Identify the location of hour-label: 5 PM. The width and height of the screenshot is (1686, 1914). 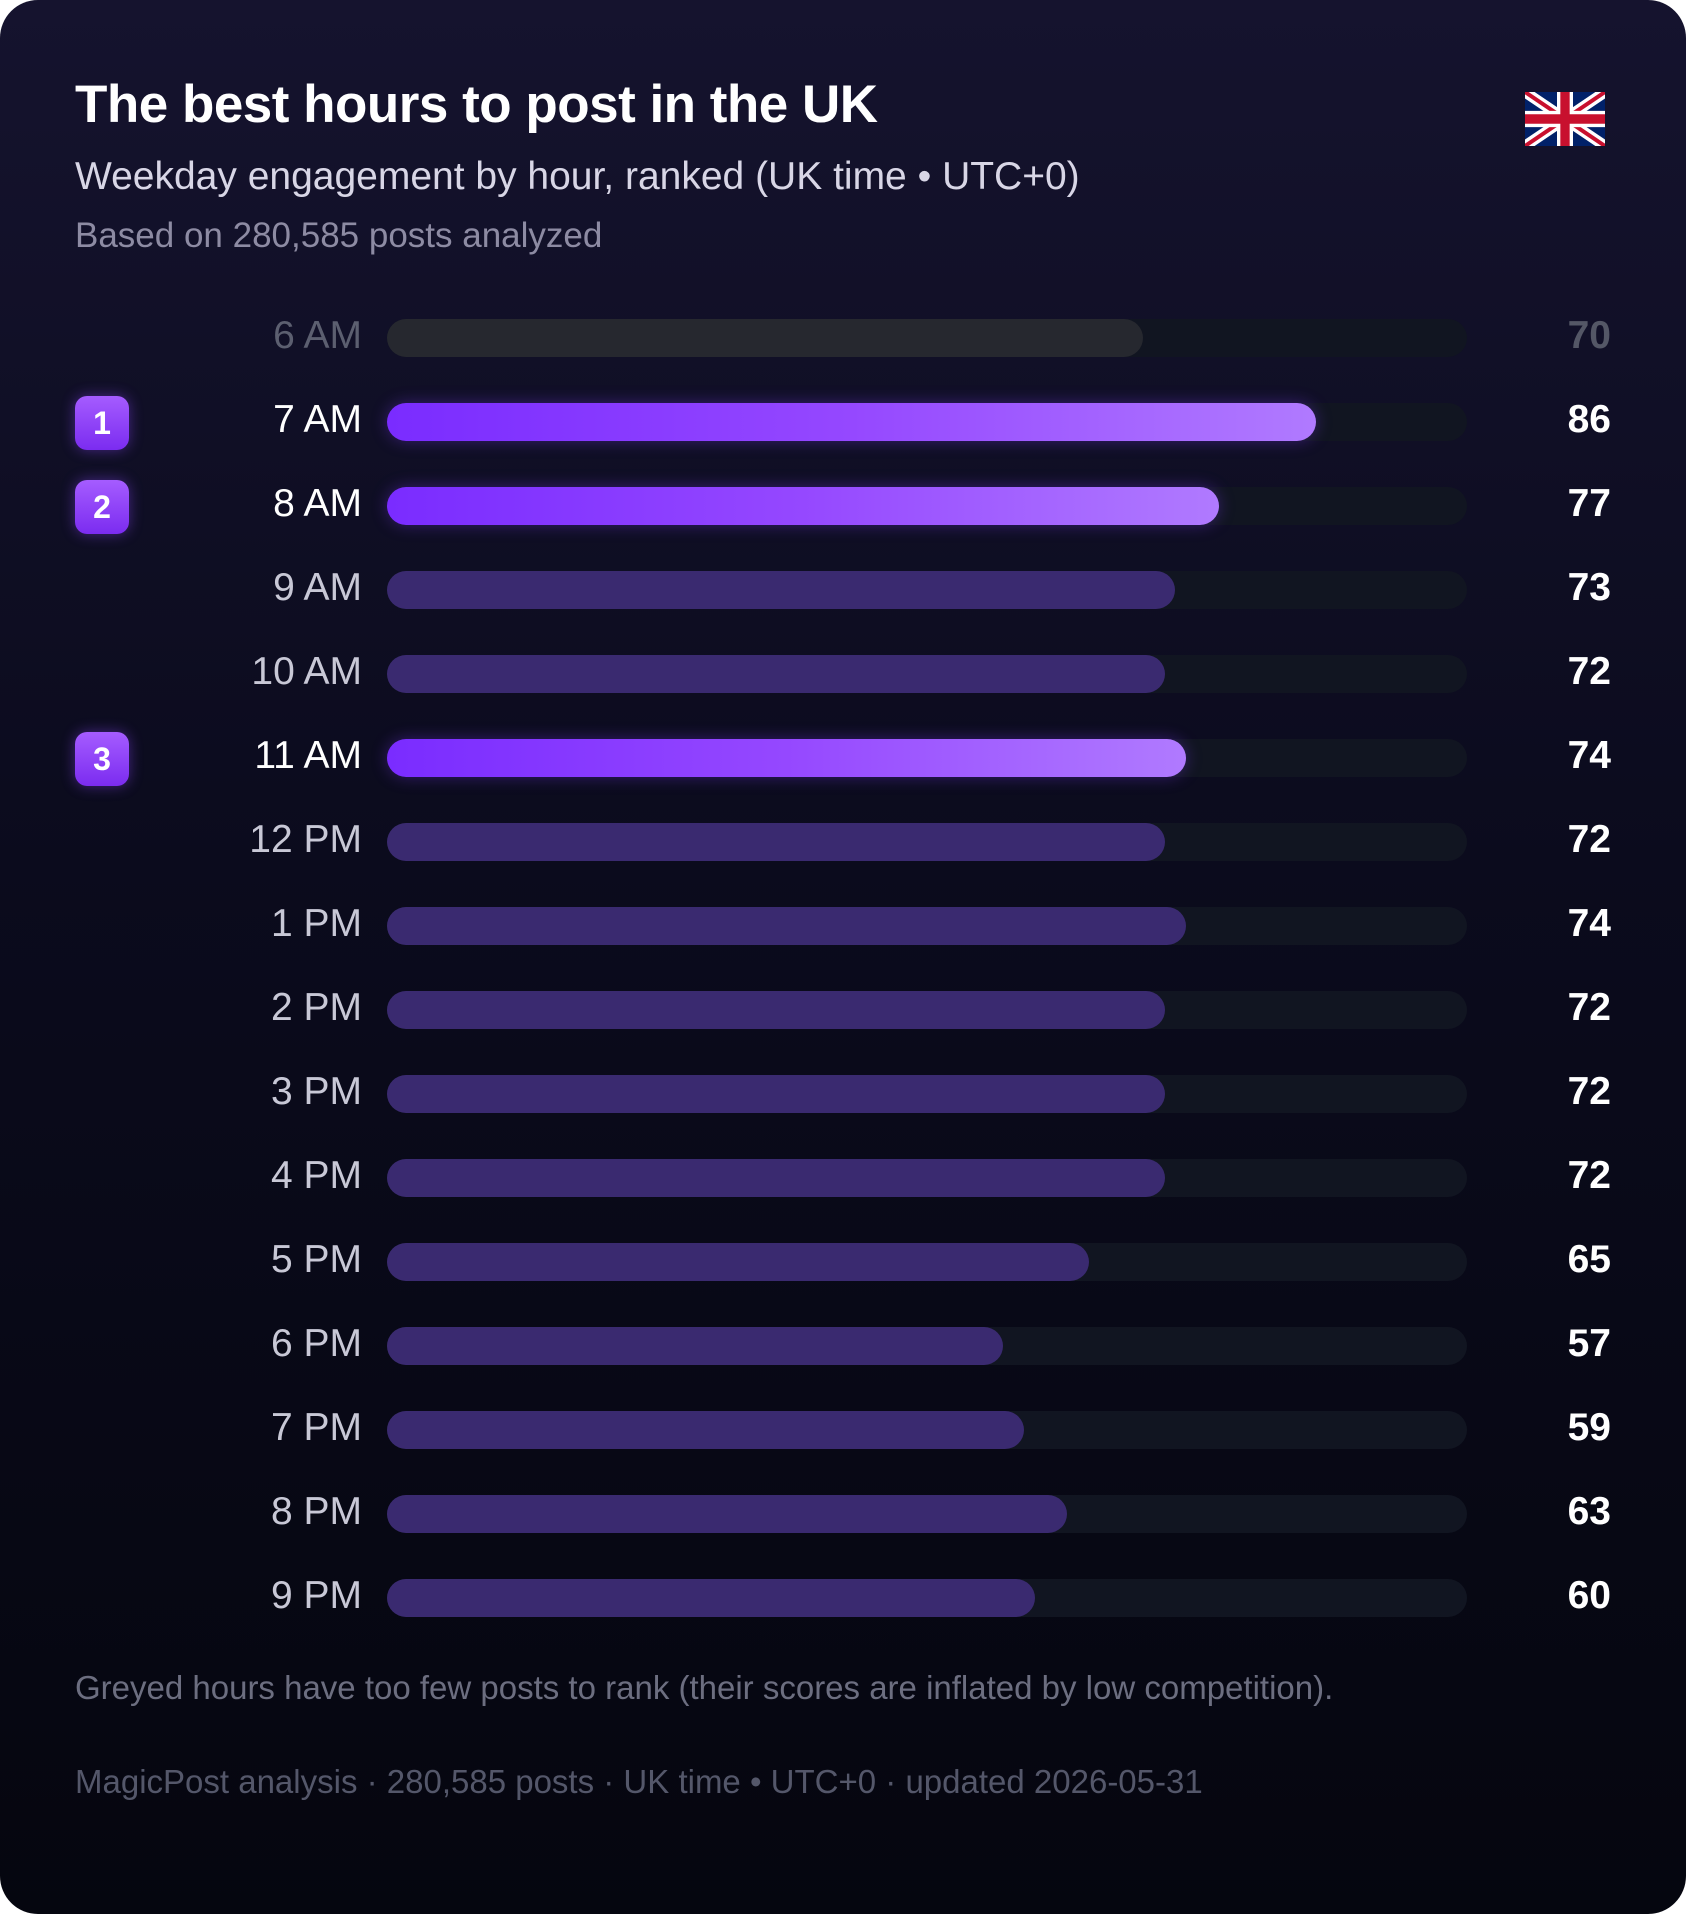
(316, 1259).